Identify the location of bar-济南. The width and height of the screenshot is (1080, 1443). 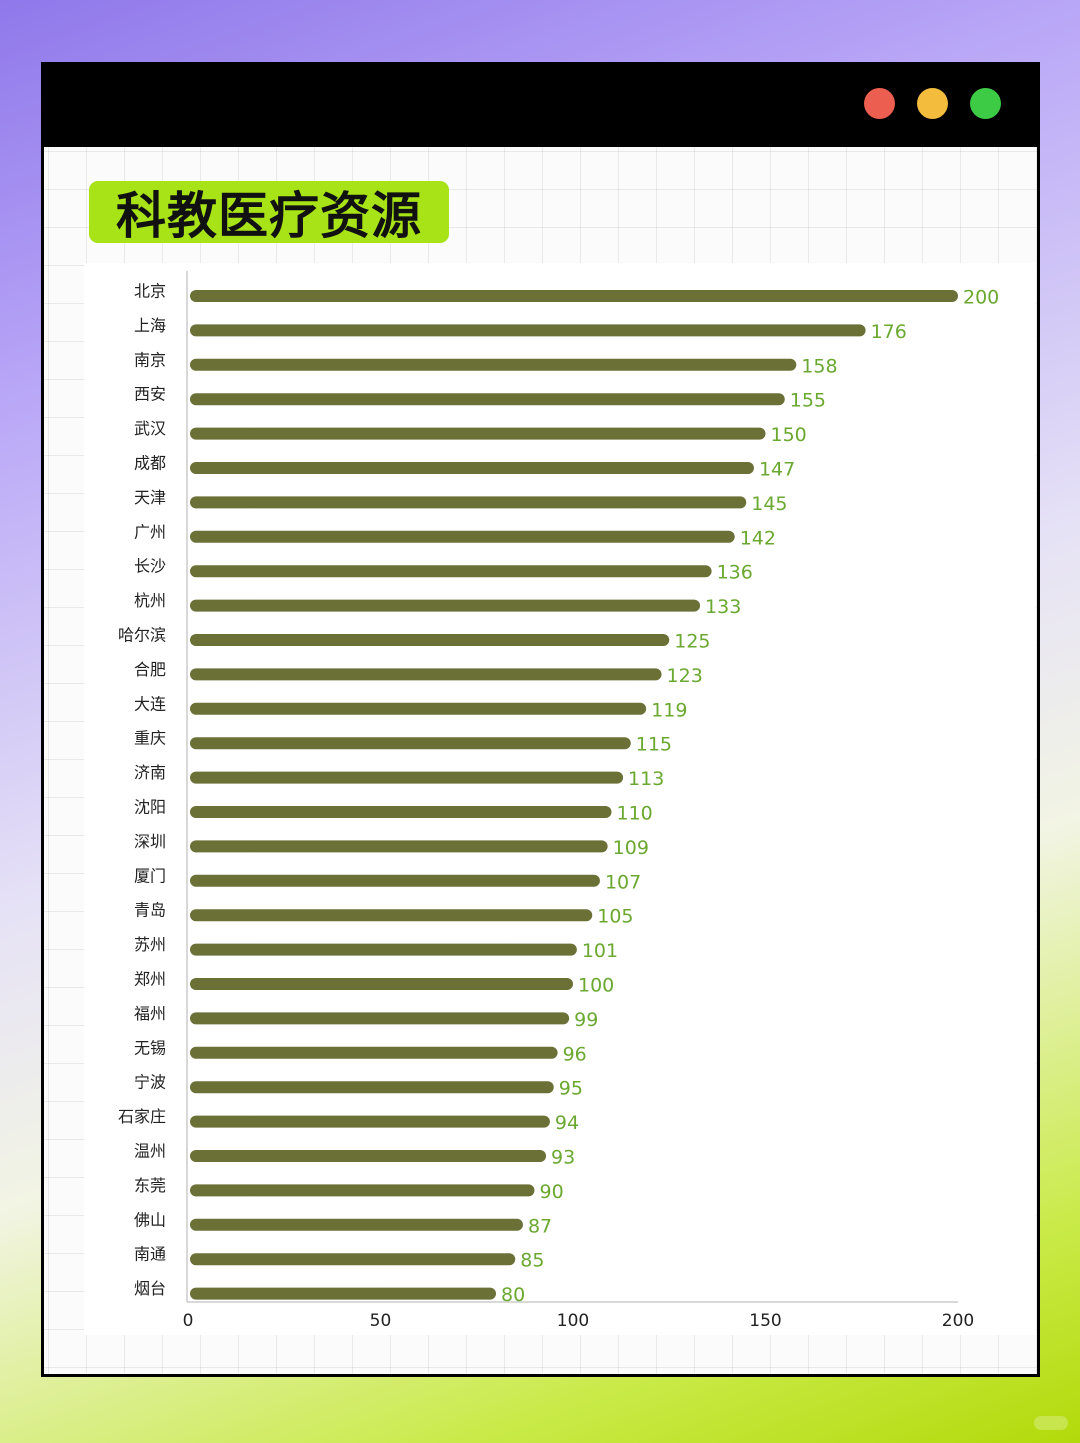
(407, 777).